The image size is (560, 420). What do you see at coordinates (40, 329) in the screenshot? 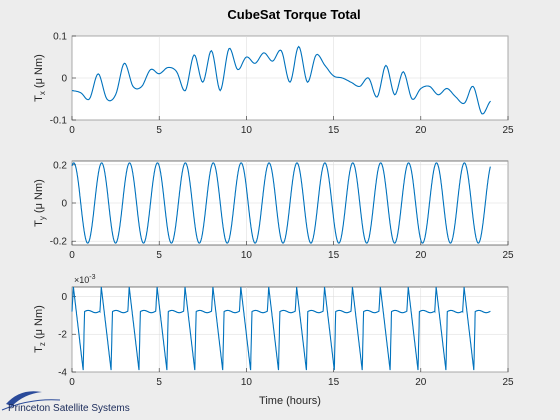
I see `tz-ylabel: Tz (μ Nm)` at bounding box center [40, 329].